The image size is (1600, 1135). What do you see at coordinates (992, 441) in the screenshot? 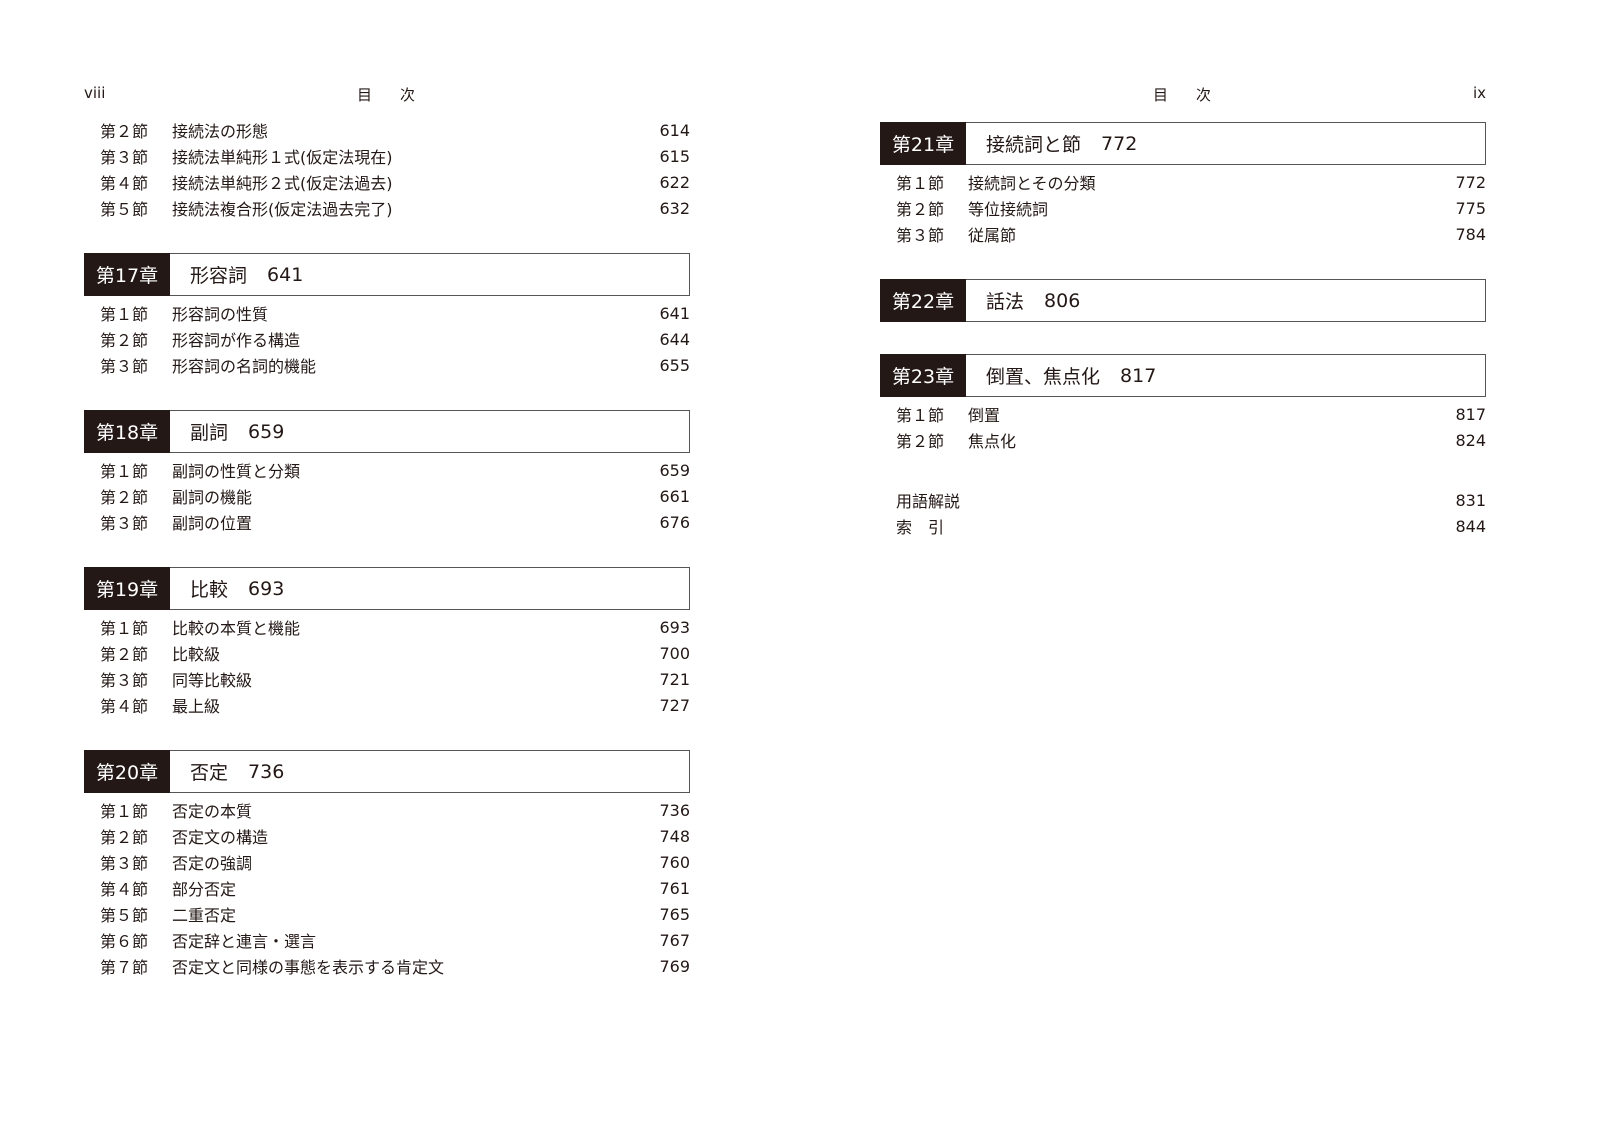
I see `section-title: 焦点化` at bounding box center [992, 441].